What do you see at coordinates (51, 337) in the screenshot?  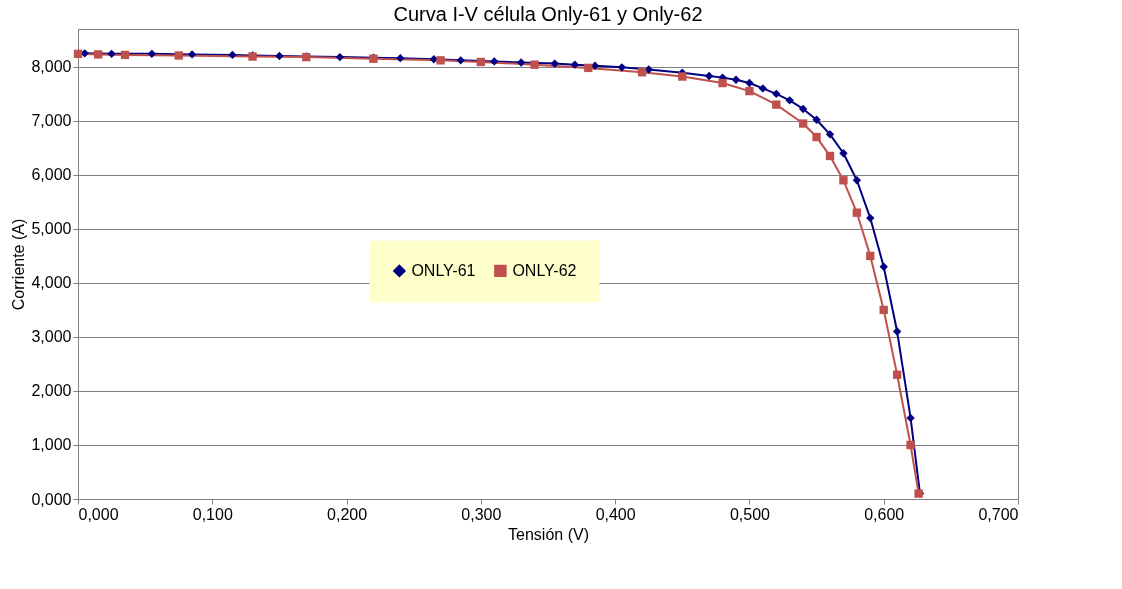 I see `y-tick-label: 3,000` at bounding box center [51, 337].